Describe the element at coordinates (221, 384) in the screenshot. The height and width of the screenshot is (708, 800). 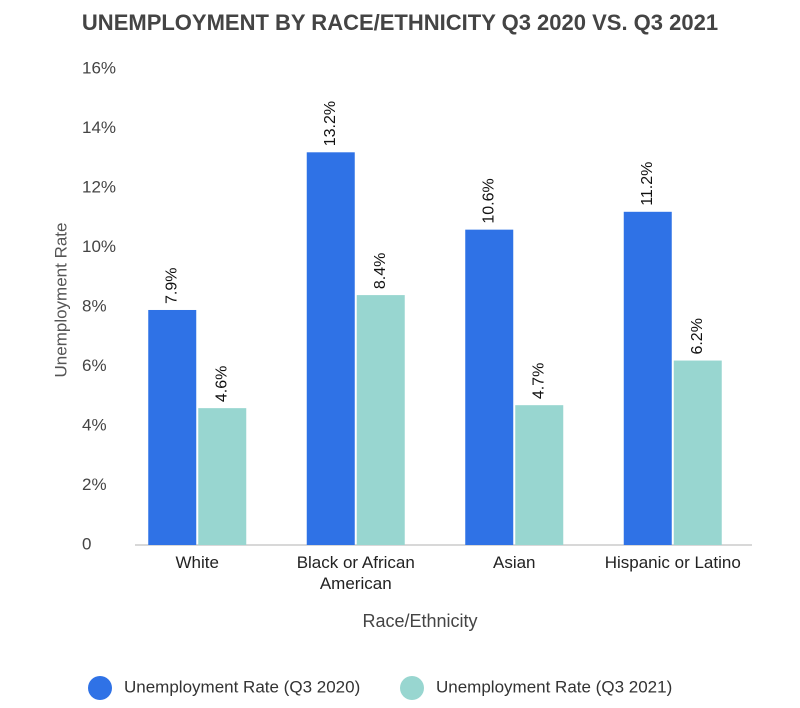
I see `value-label: 4.6%` at that location.